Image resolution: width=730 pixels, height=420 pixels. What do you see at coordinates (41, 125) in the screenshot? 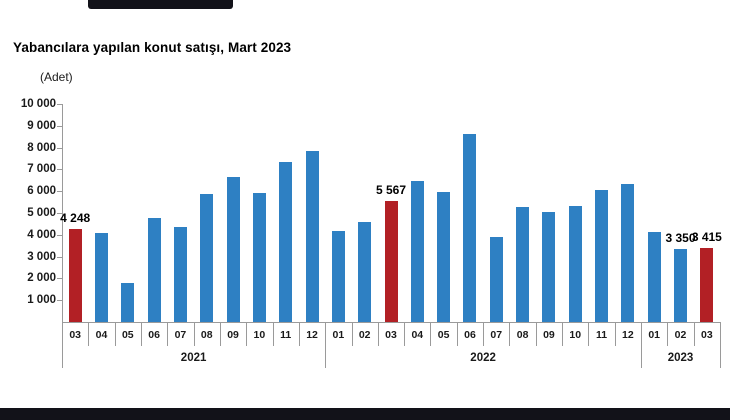
I see `y-tick-label: 9 000` at bounding box center [41, 125].